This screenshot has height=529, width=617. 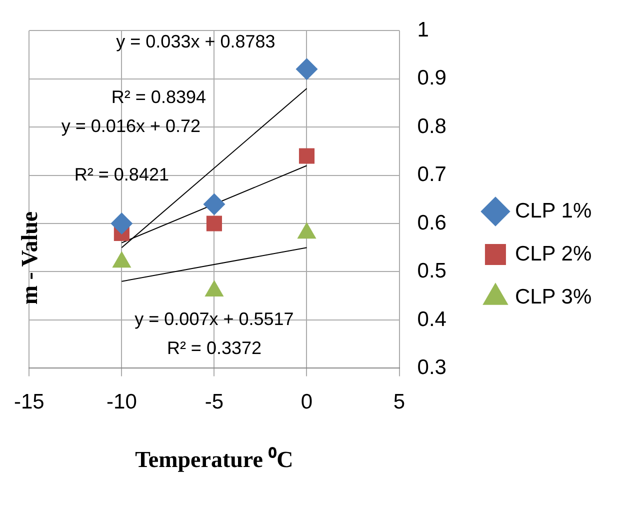 I want to click on y-tick-label: 0.4, so click(x=432, y=319).